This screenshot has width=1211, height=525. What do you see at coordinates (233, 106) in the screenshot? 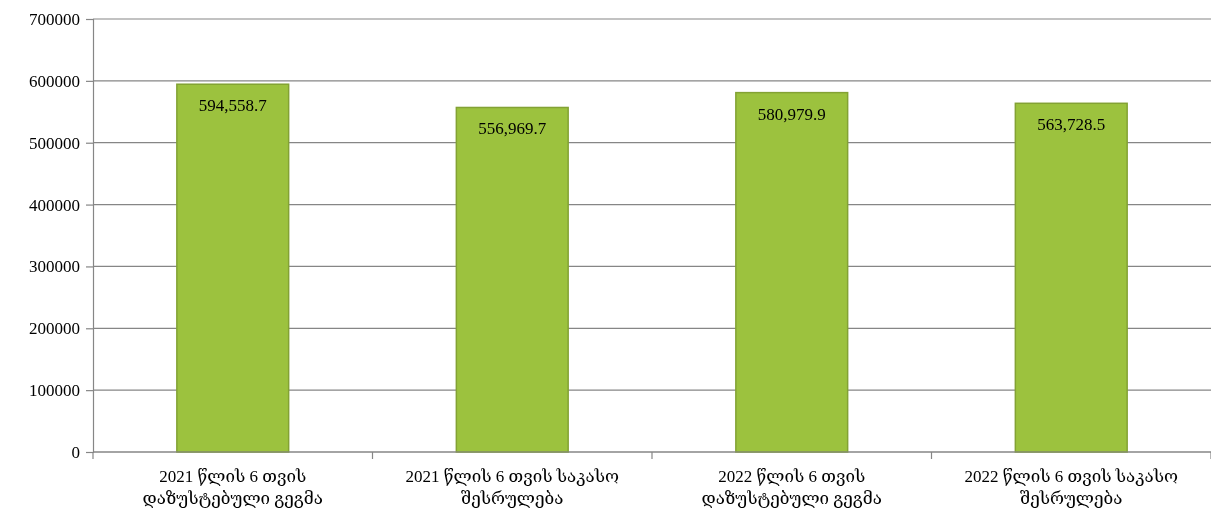
I see `data-label: 594,558.7` at bounding box center [233, 106].